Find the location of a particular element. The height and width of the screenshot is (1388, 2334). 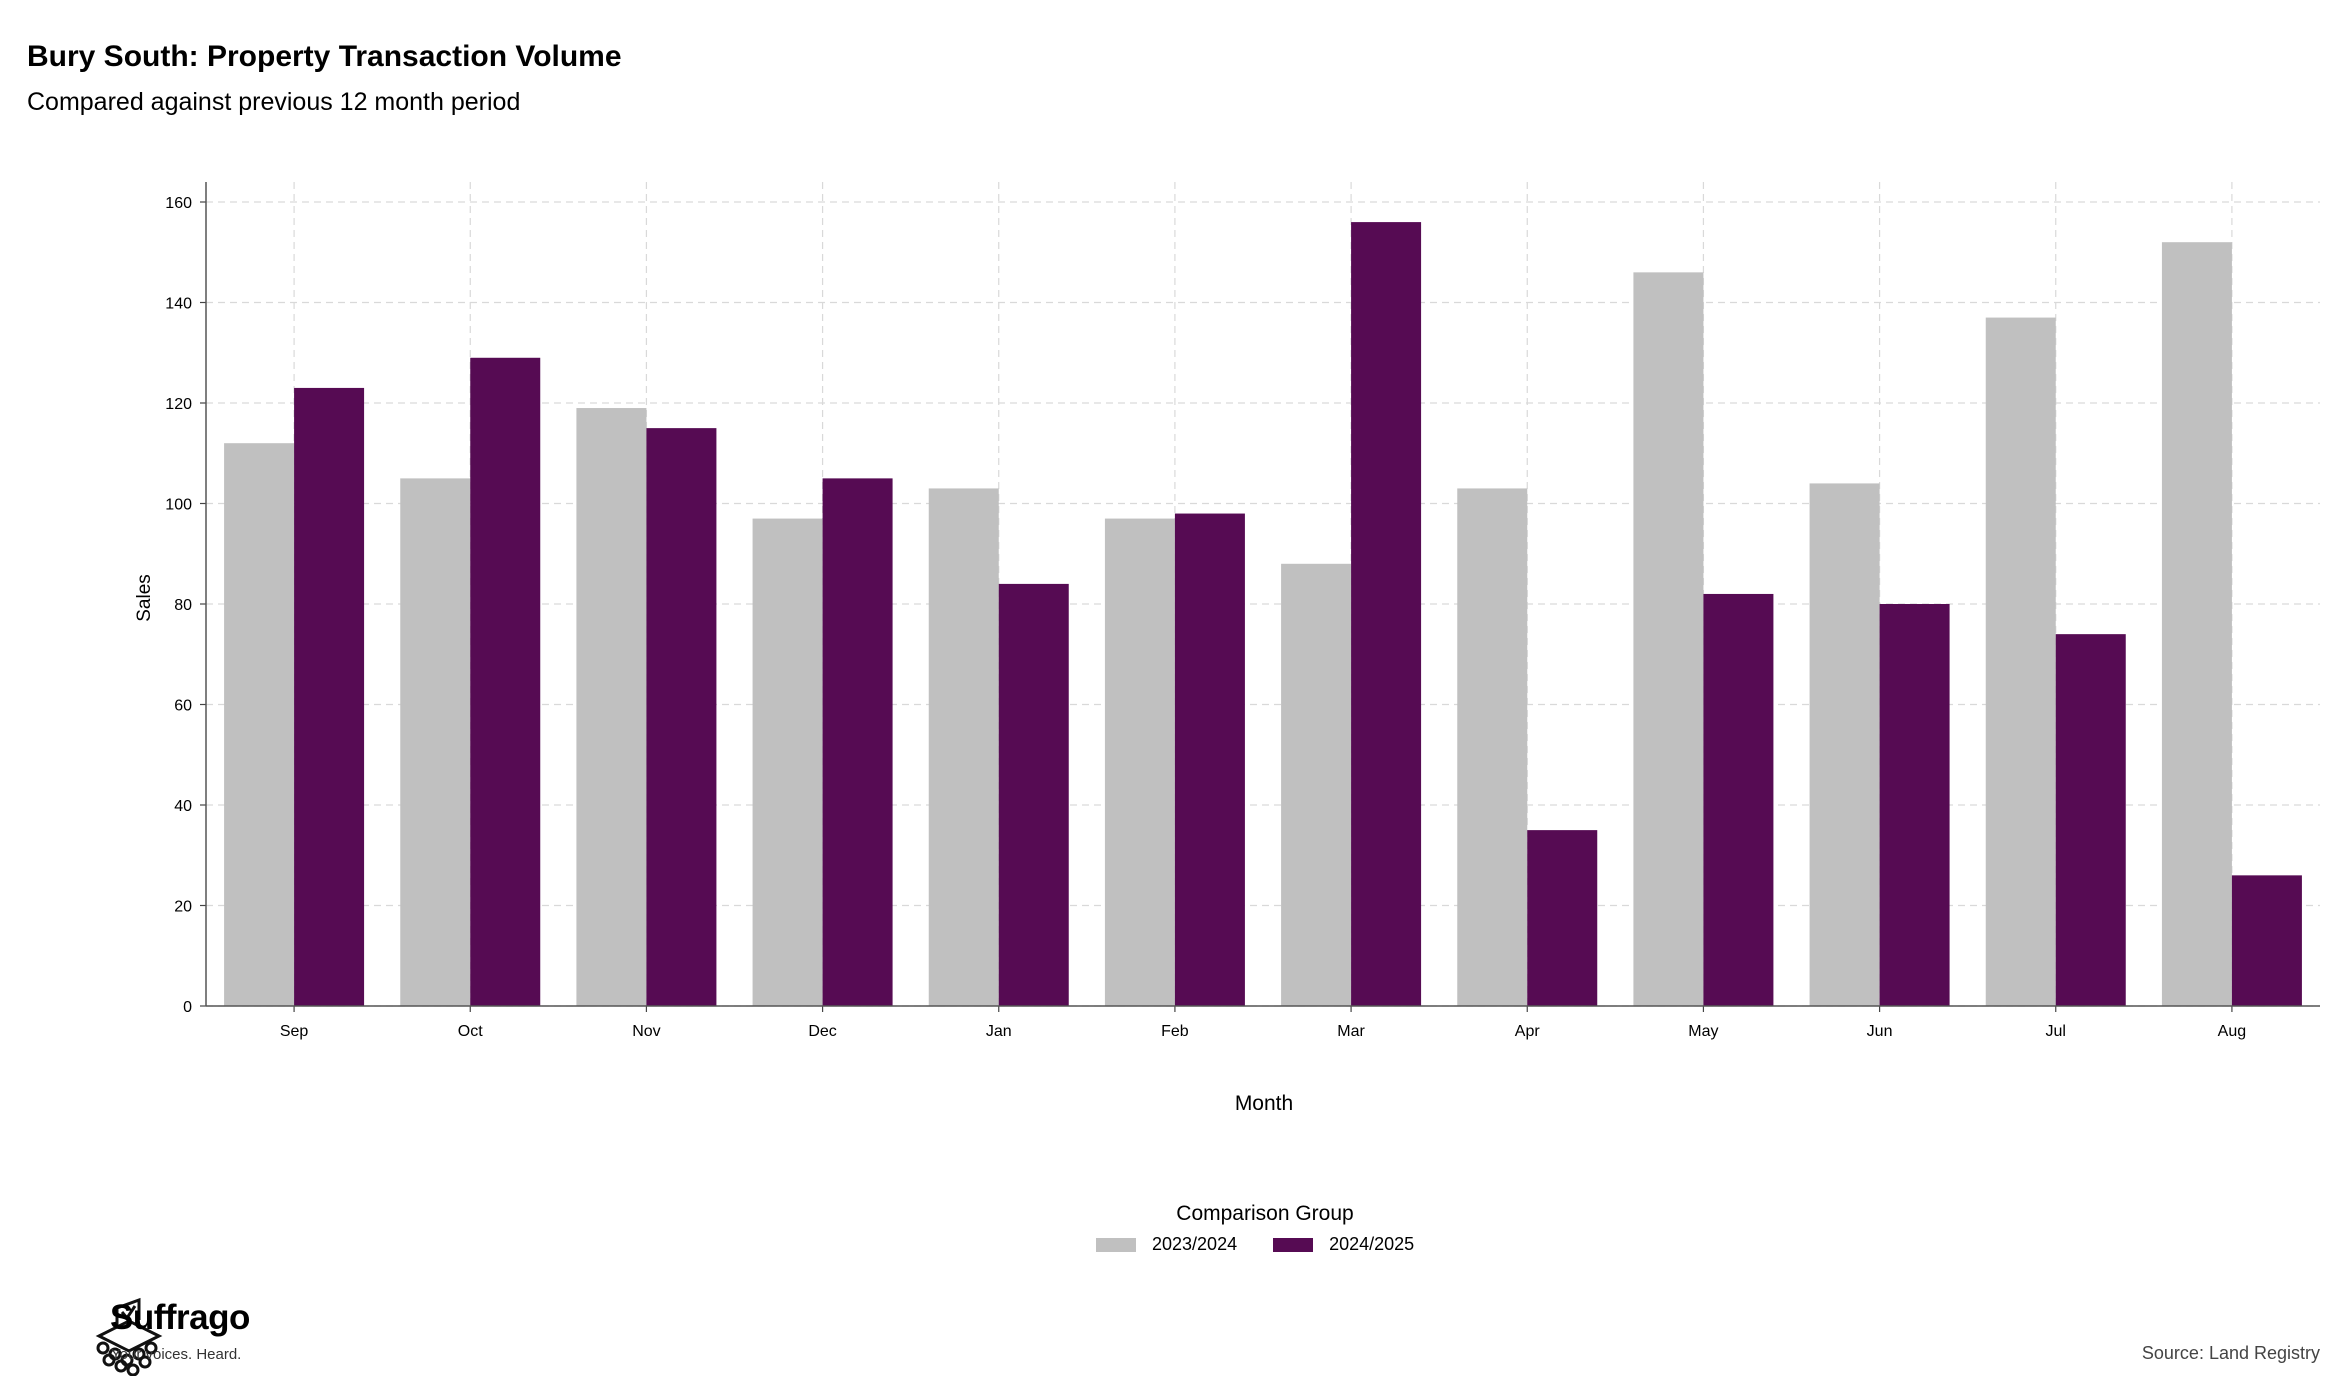

legend-swatch-2023-2024 is located at coordinates (1116, 1244).